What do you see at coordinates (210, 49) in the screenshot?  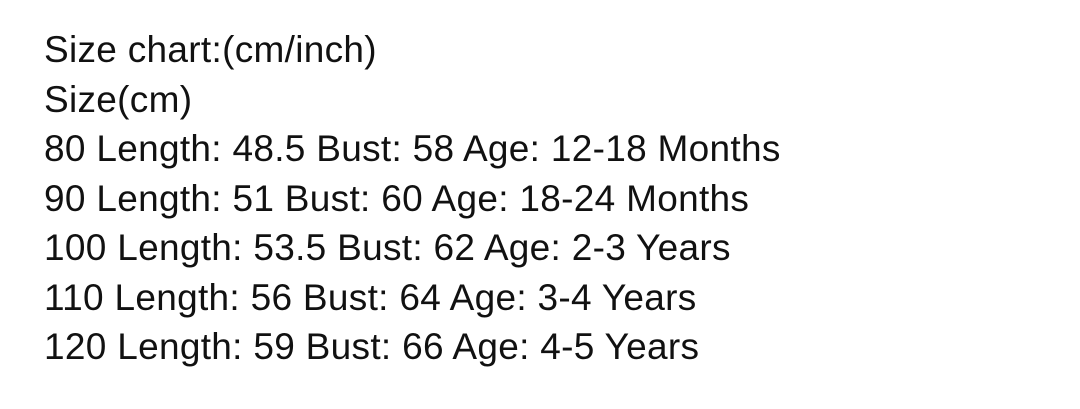 I see `size-chart-title: Size chart:(cm/inch)` at bounding box center [210, 49].